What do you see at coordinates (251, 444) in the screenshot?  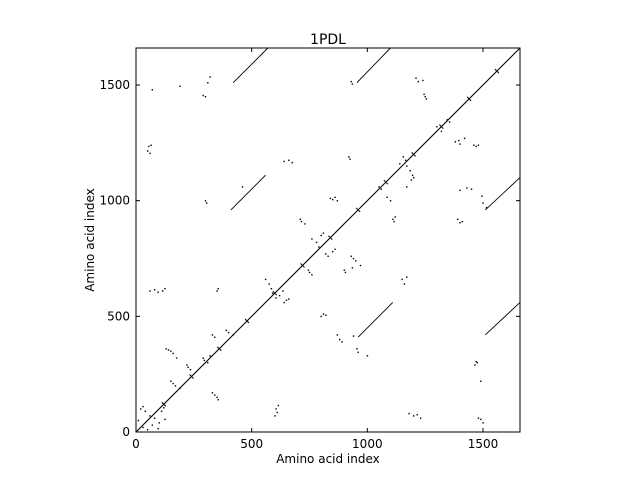 I see `x-tick-label: 500` at bounding box center [251, 444].